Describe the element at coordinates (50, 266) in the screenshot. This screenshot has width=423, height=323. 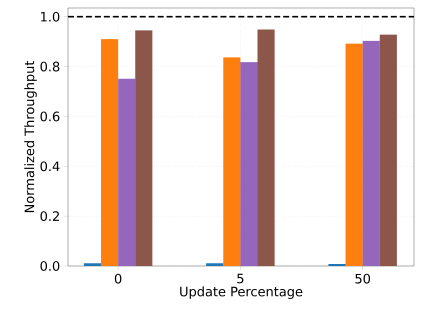
I see `y-tick-label: 0.0` at that location.